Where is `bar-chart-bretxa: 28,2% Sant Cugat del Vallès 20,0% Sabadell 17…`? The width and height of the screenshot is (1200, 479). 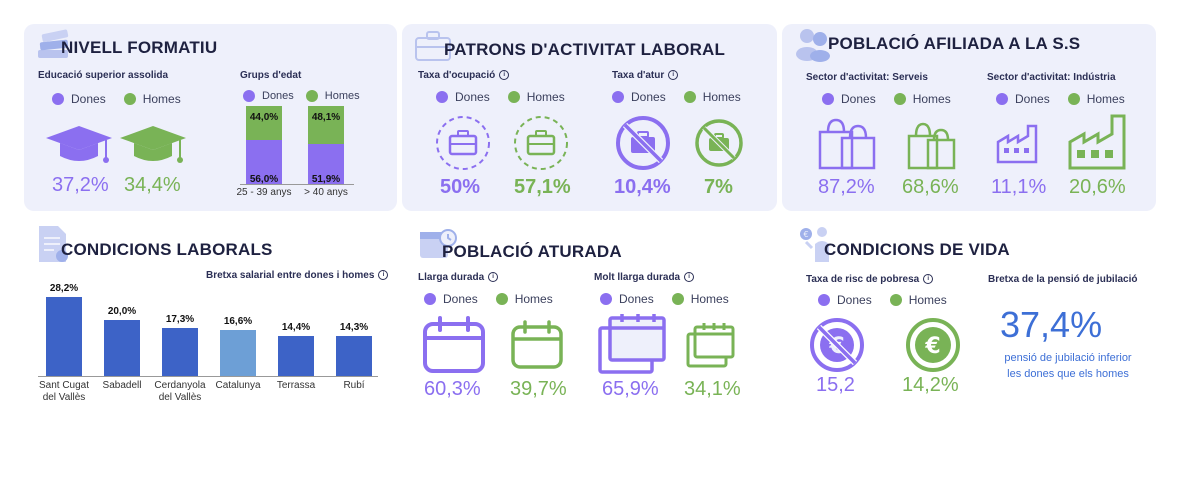
bar-chart-bretxa: 28,2% Sant Cugat del Vallès 20,0% Sabadell 17… is located at coordinates (209, 345).